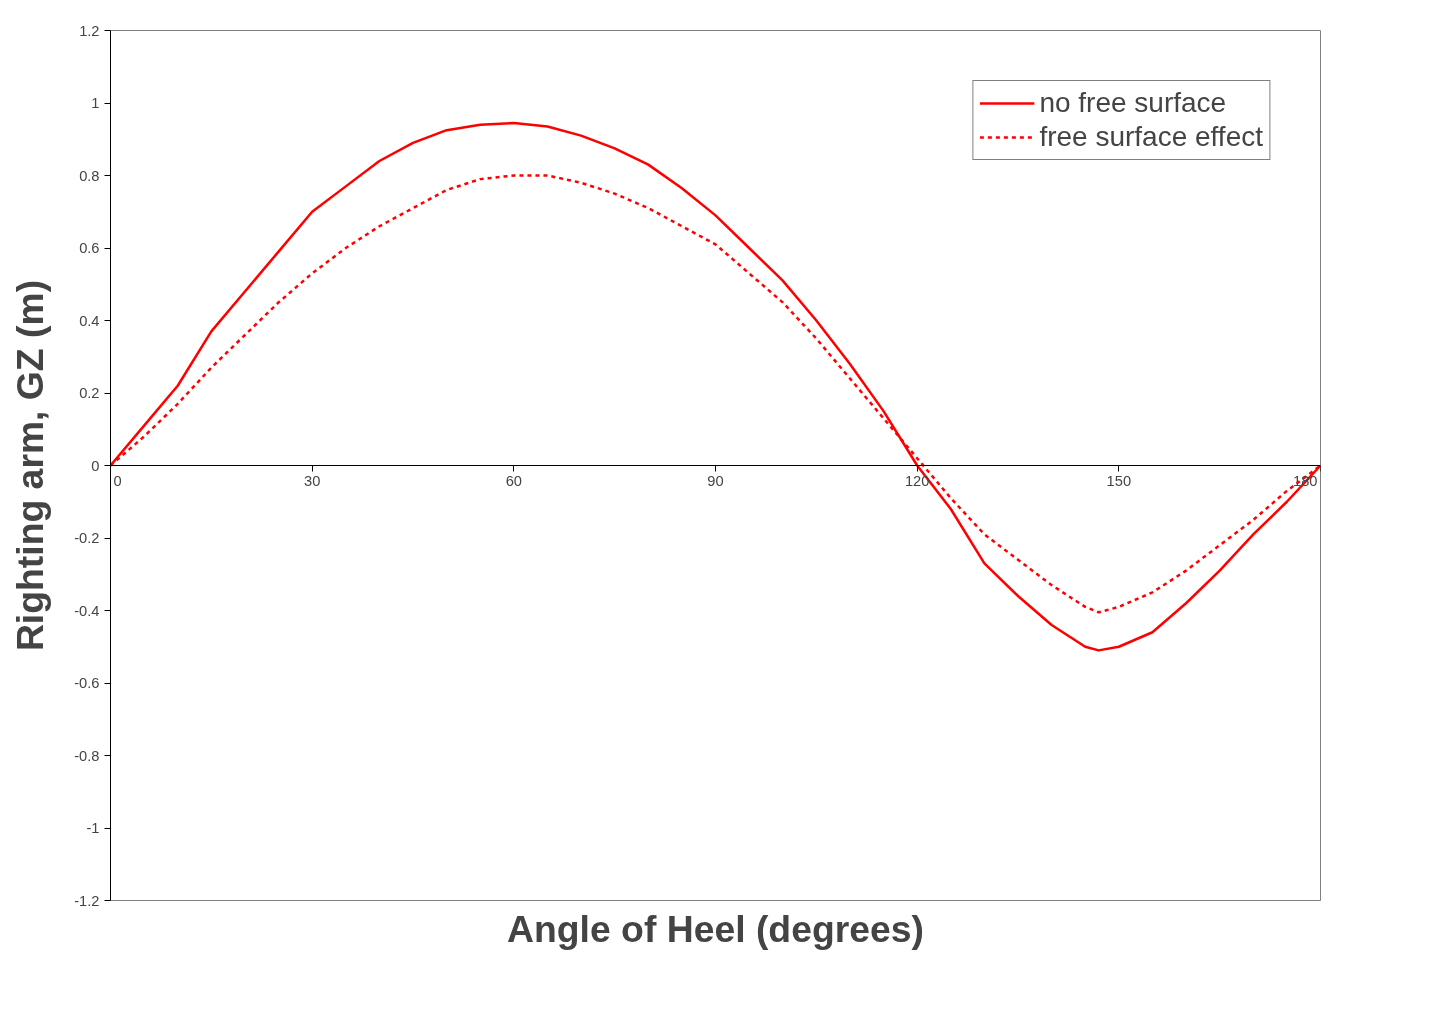 The width and height of the screenshot is (1452, 1015). What do you see at coordinates (312, 480) in the screenshot?
I see `x-tick-label: 30` at bounding box center [312, 480].